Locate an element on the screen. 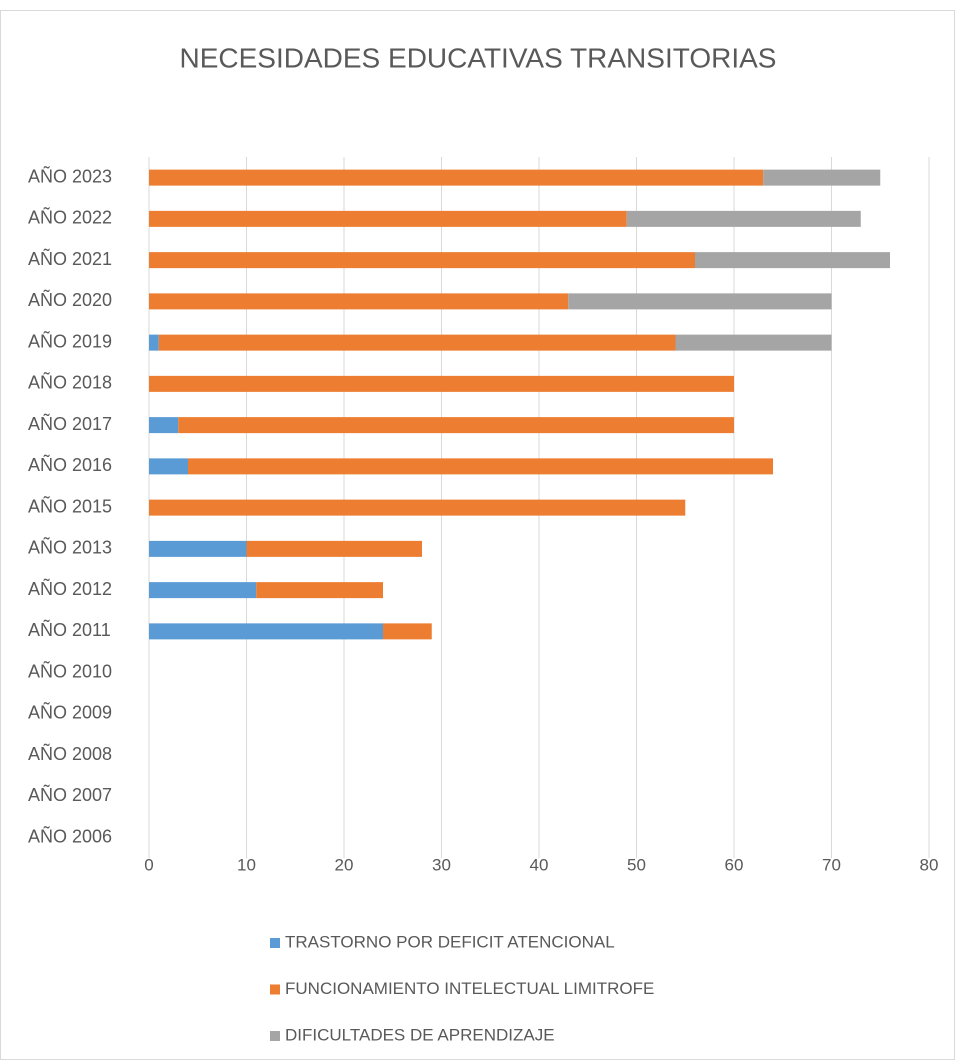  x-tick-label: 0 is located at coordinates (148, 865).